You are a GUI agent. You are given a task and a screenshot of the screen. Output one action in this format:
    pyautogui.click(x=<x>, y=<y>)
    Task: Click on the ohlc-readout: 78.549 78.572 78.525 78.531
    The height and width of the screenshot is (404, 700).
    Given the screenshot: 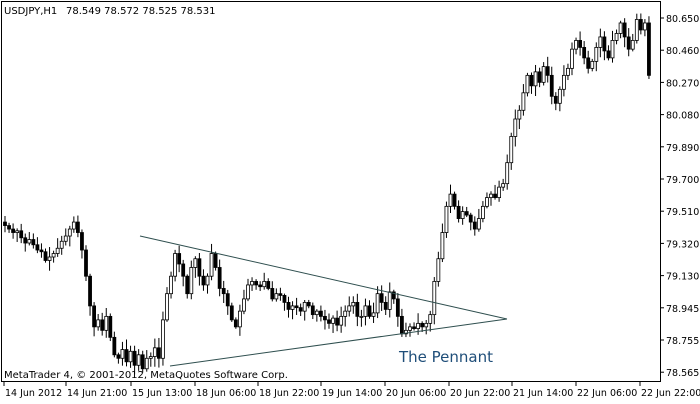 What is the action you would take?
    pyautogui.click(x=141, y=11)
    